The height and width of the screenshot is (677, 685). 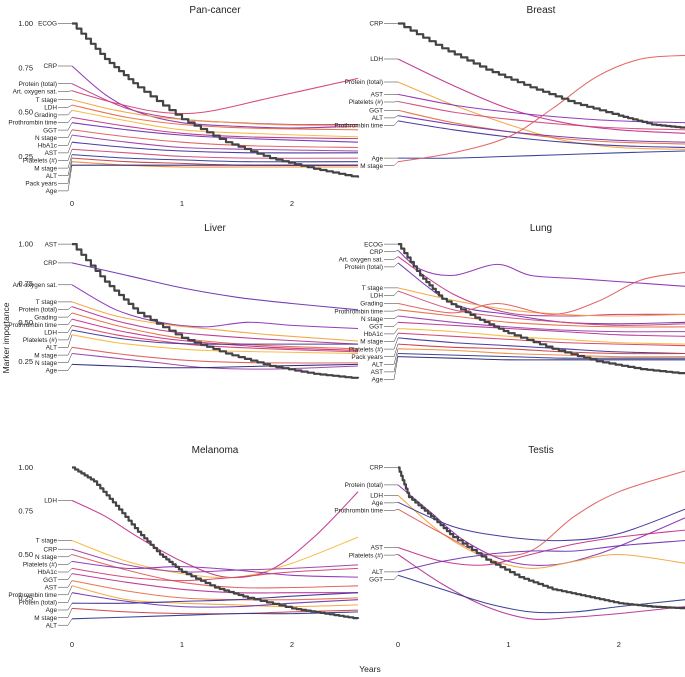 What do you see at coordinates (369, 669) in the screenshot?
I see `x-axis-label: Years` at bounding box center [369, 669].